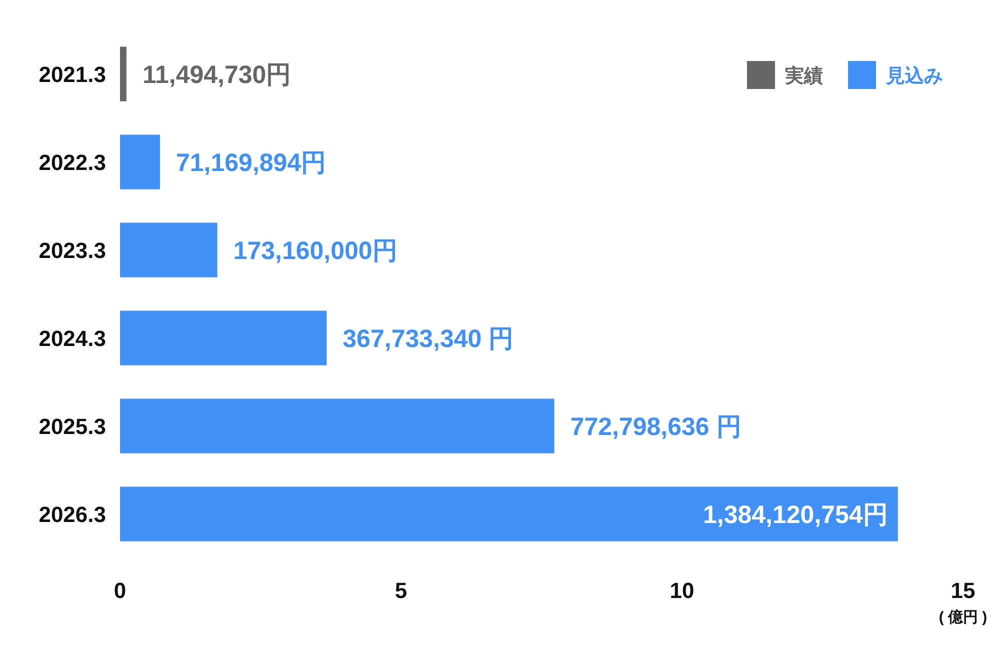  What do you see at coordinates (72, 426) in the screenshot?
I see `y-tick-label: 2025.3` at bounding box center [72, 426].